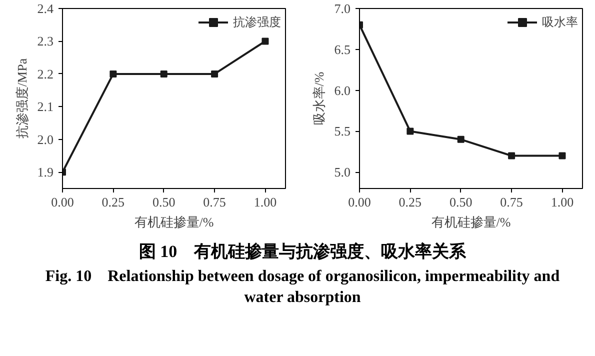 This screenshot has width=595, height=356. Describe the element at coordinates (257, 22) in the screenshot. I see `legend-label: 抗渗强度` at that location.